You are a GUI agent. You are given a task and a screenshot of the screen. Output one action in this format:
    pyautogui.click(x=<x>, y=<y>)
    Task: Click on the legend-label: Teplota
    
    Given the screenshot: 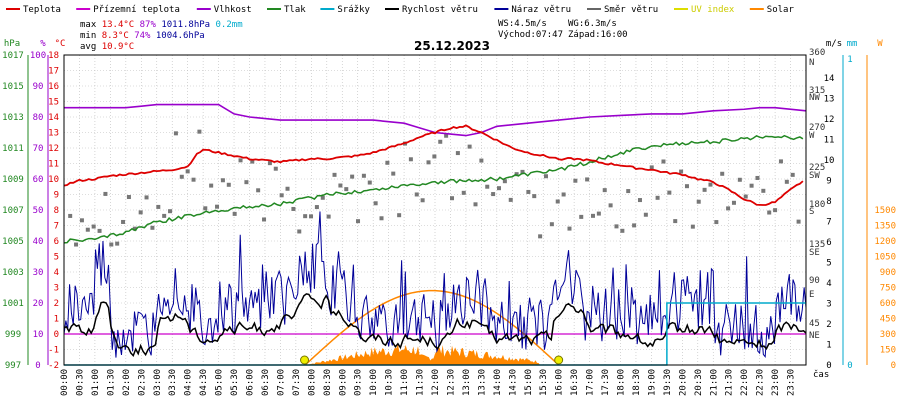 What is the action you would take?
    pyautogui.click(x=42, y=10)
    